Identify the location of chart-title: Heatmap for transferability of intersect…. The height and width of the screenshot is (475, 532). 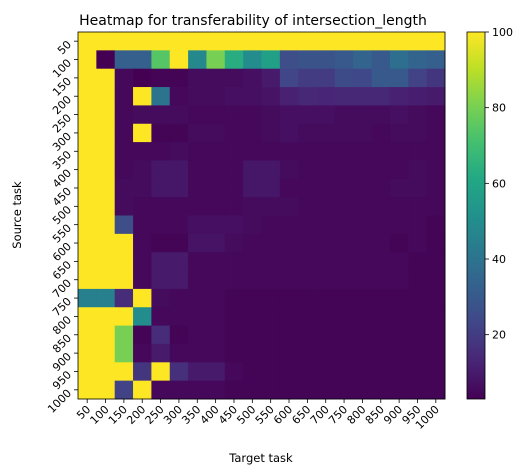
(253, 21).